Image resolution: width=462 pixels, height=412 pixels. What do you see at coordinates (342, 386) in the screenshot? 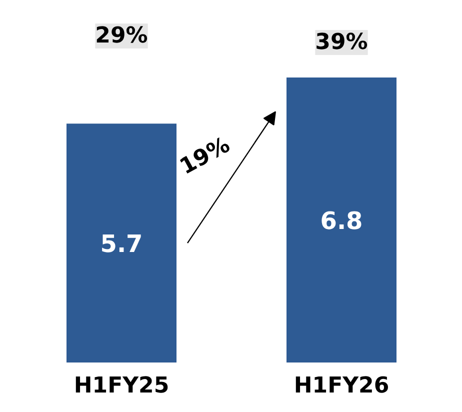
I see `x-tick-label: H1FY26` at bounding box center [342, 386].